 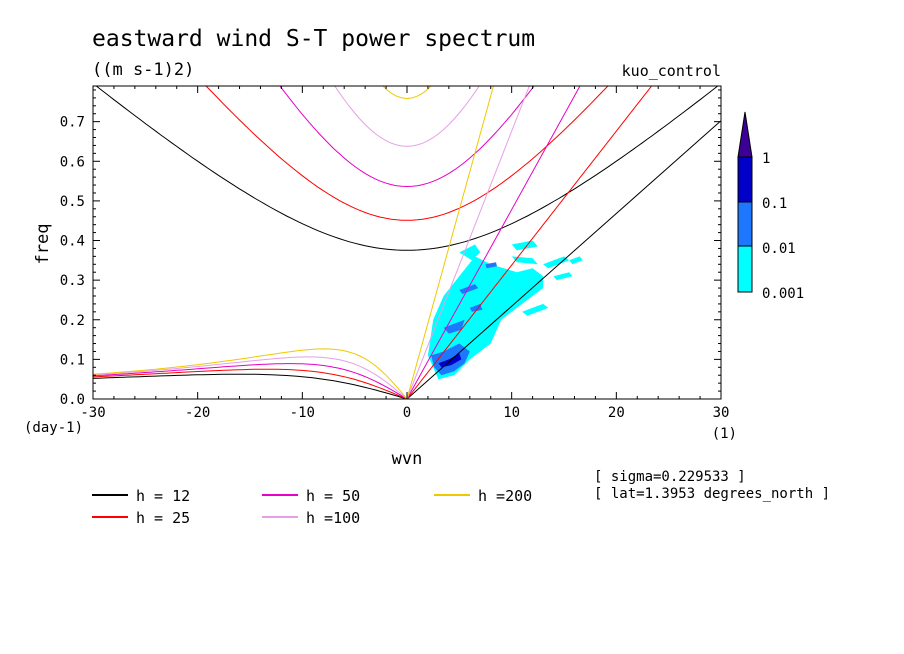 I want to click on y-tick-label: 0.0, so click(x=72, y=400).